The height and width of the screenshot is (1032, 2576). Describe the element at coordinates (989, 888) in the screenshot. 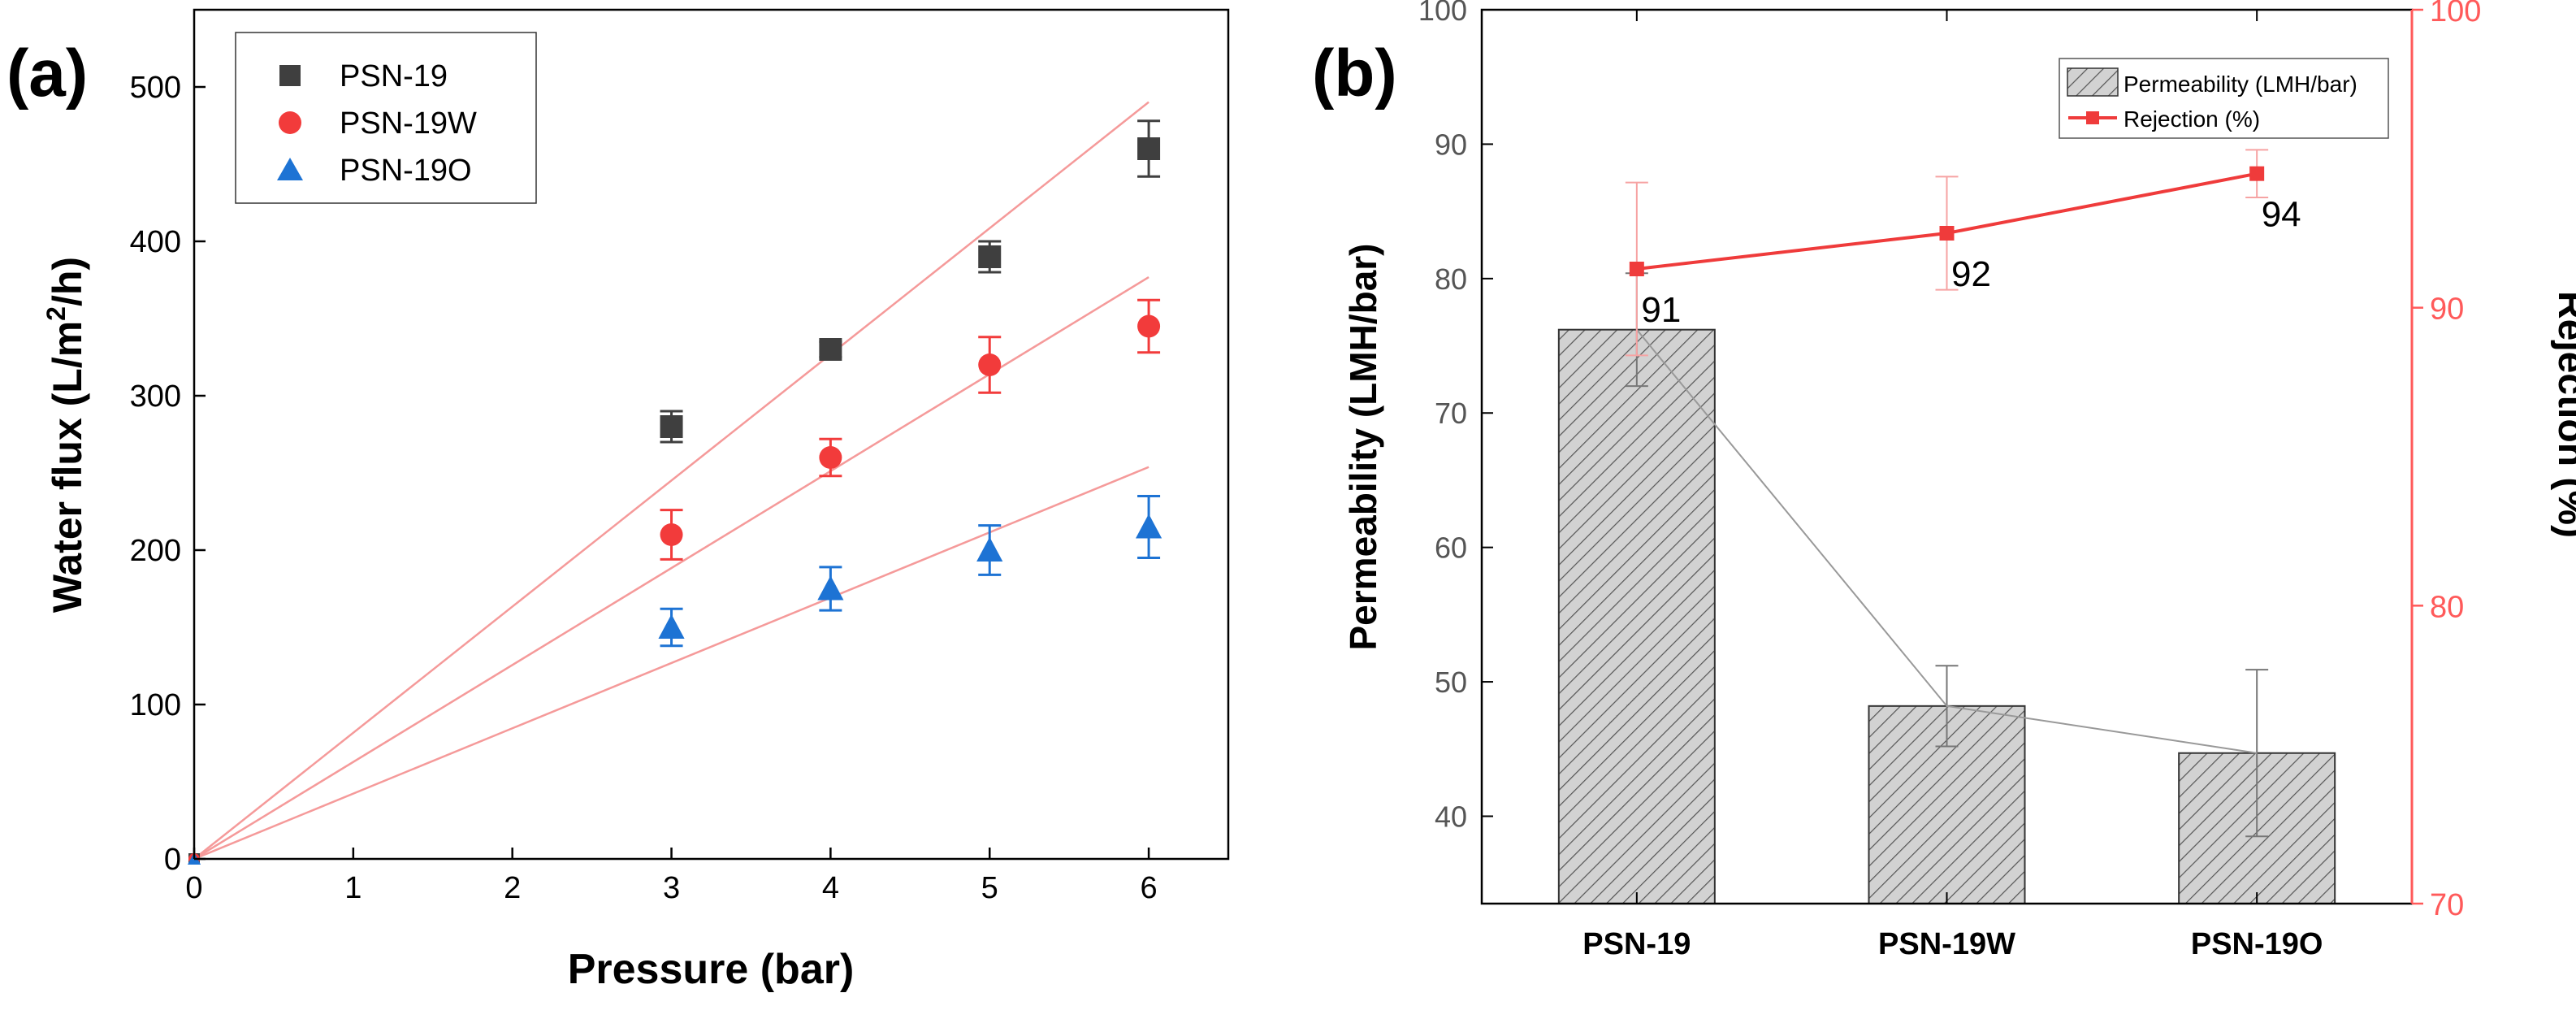

I see `x-tick-label-a: 5` at that location.